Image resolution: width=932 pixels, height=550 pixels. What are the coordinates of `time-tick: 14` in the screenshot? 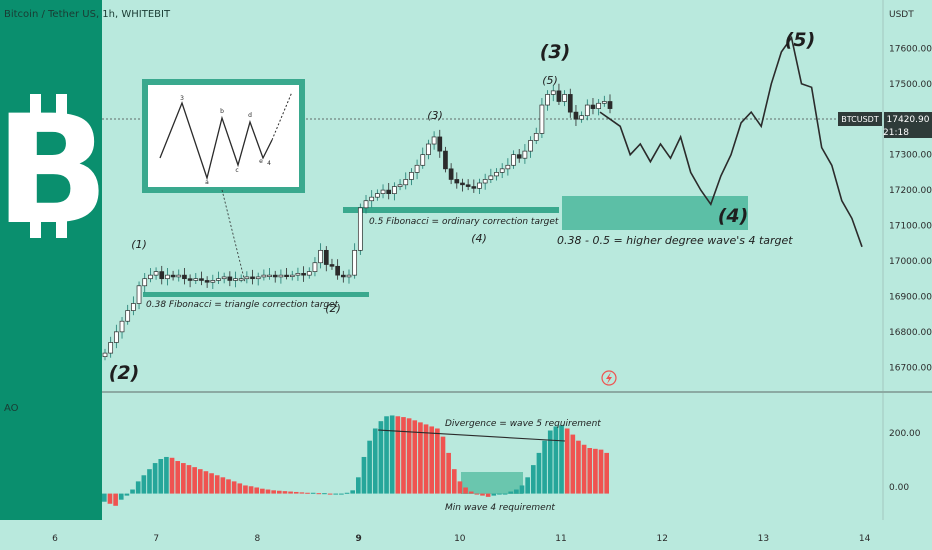 It's located at (865, 539).